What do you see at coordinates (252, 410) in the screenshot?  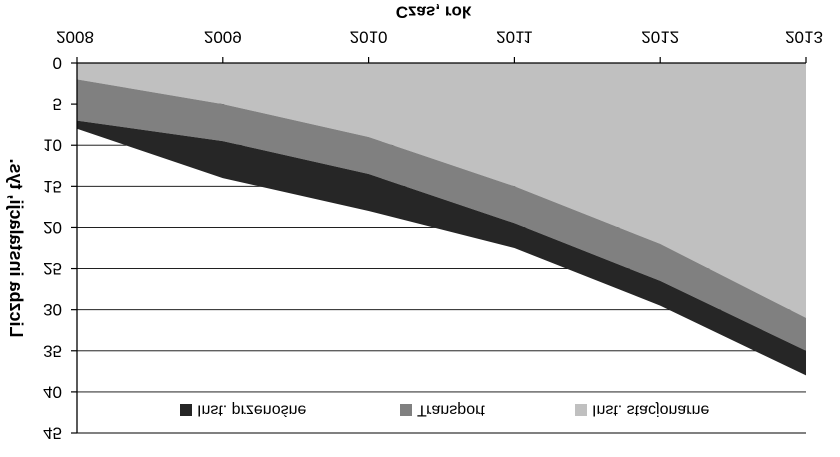 I see `legend-label: Inst. przenośne` at bounding box center [252, 410].